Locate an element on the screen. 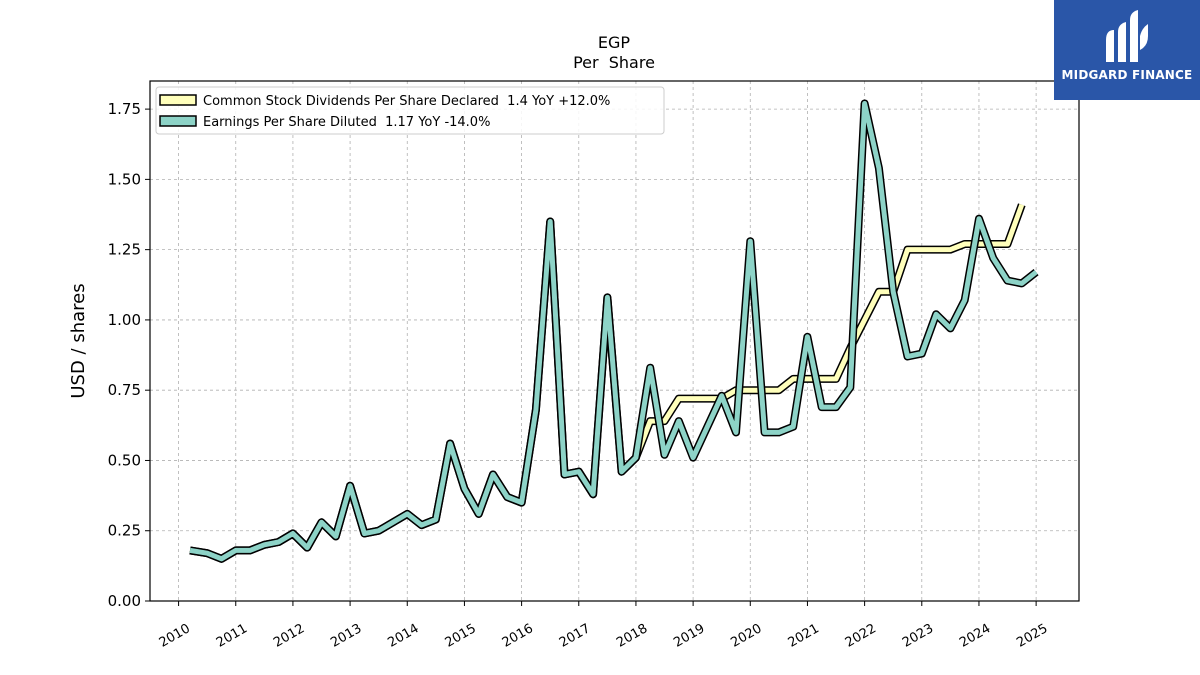  y-tick-label: 0.75 is located at coordinates (124, 390).